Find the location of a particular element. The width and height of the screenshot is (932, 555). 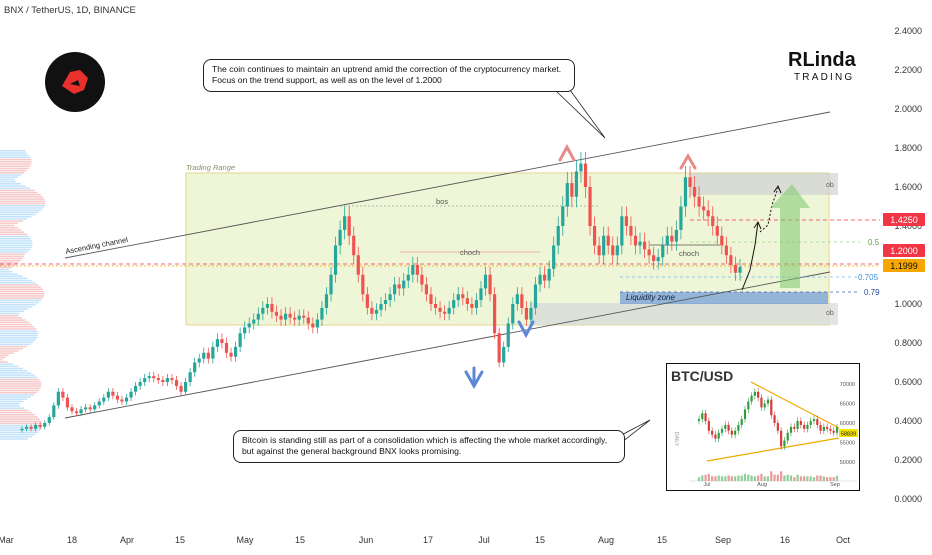

time-tick-label: 18 is located at coordinates (72, 540).